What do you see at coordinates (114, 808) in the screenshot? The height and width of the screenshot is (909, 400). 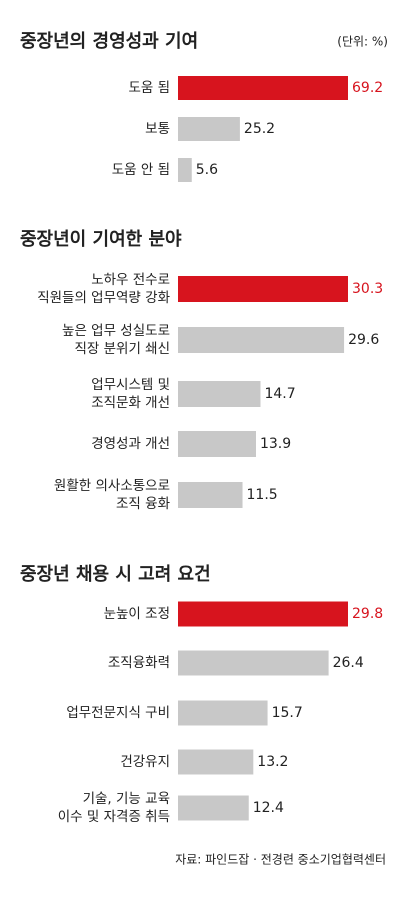 I see `category-label: 기술, 기능 교육 이수 및 자격증 취득` at bounding box center [114, 808].